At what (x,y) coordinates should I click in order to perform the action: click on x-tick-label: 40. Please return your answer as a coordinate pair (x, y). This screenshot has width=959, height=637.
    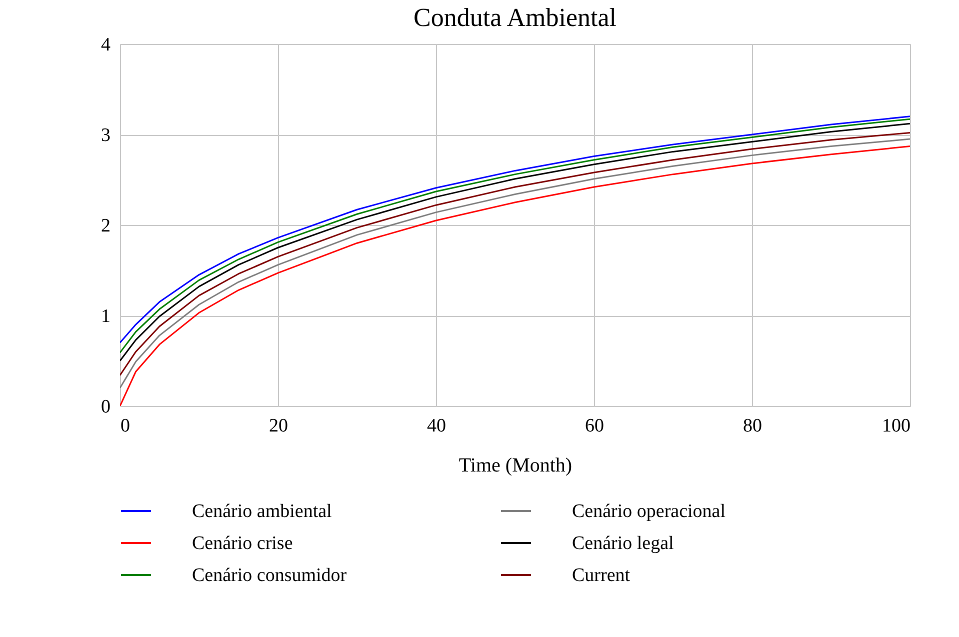
    Looking at the image, I should click on (436, 426).